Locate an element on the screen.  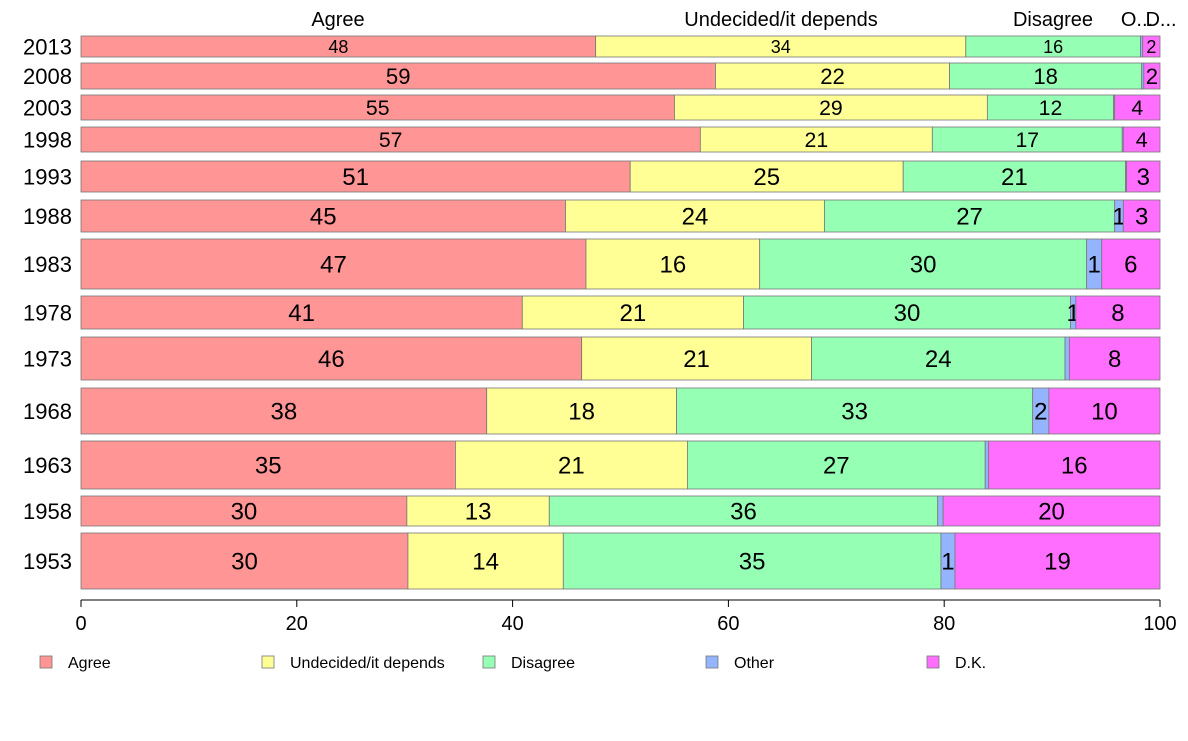
data-label: 38 is located at coordinates (284, 412).